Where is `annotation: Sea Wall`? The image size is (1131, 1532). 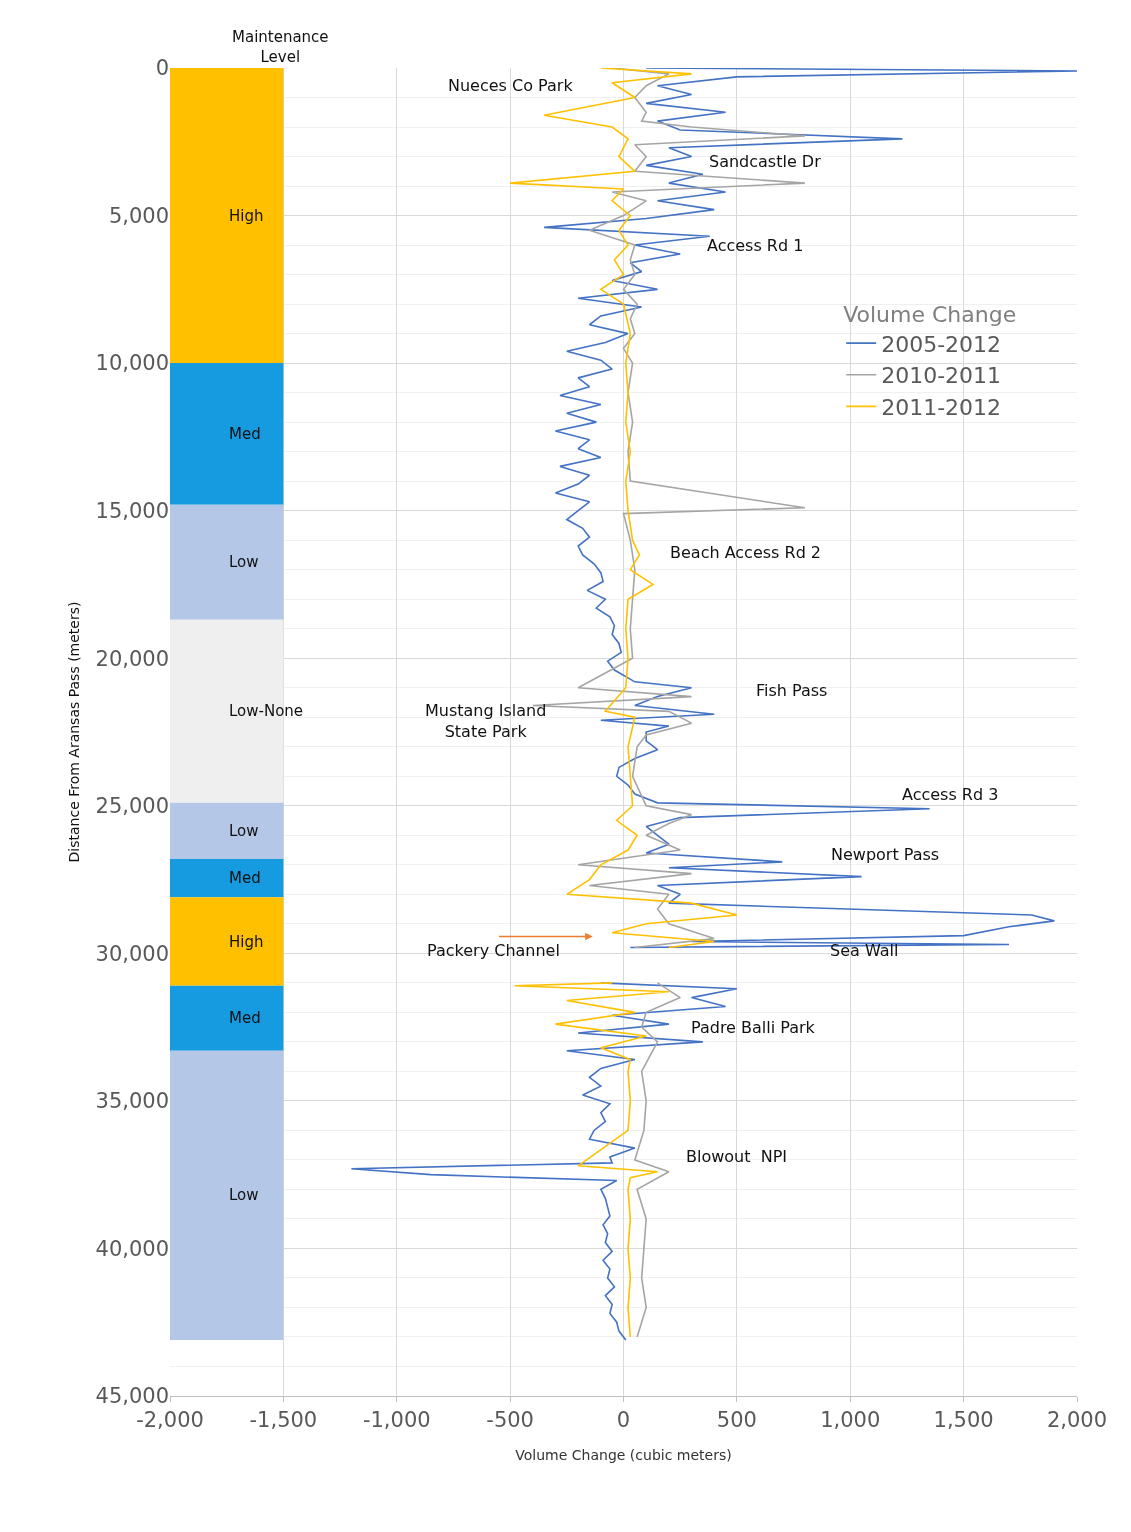
annotation: Sea Wall is located at coordinates (864, 950).